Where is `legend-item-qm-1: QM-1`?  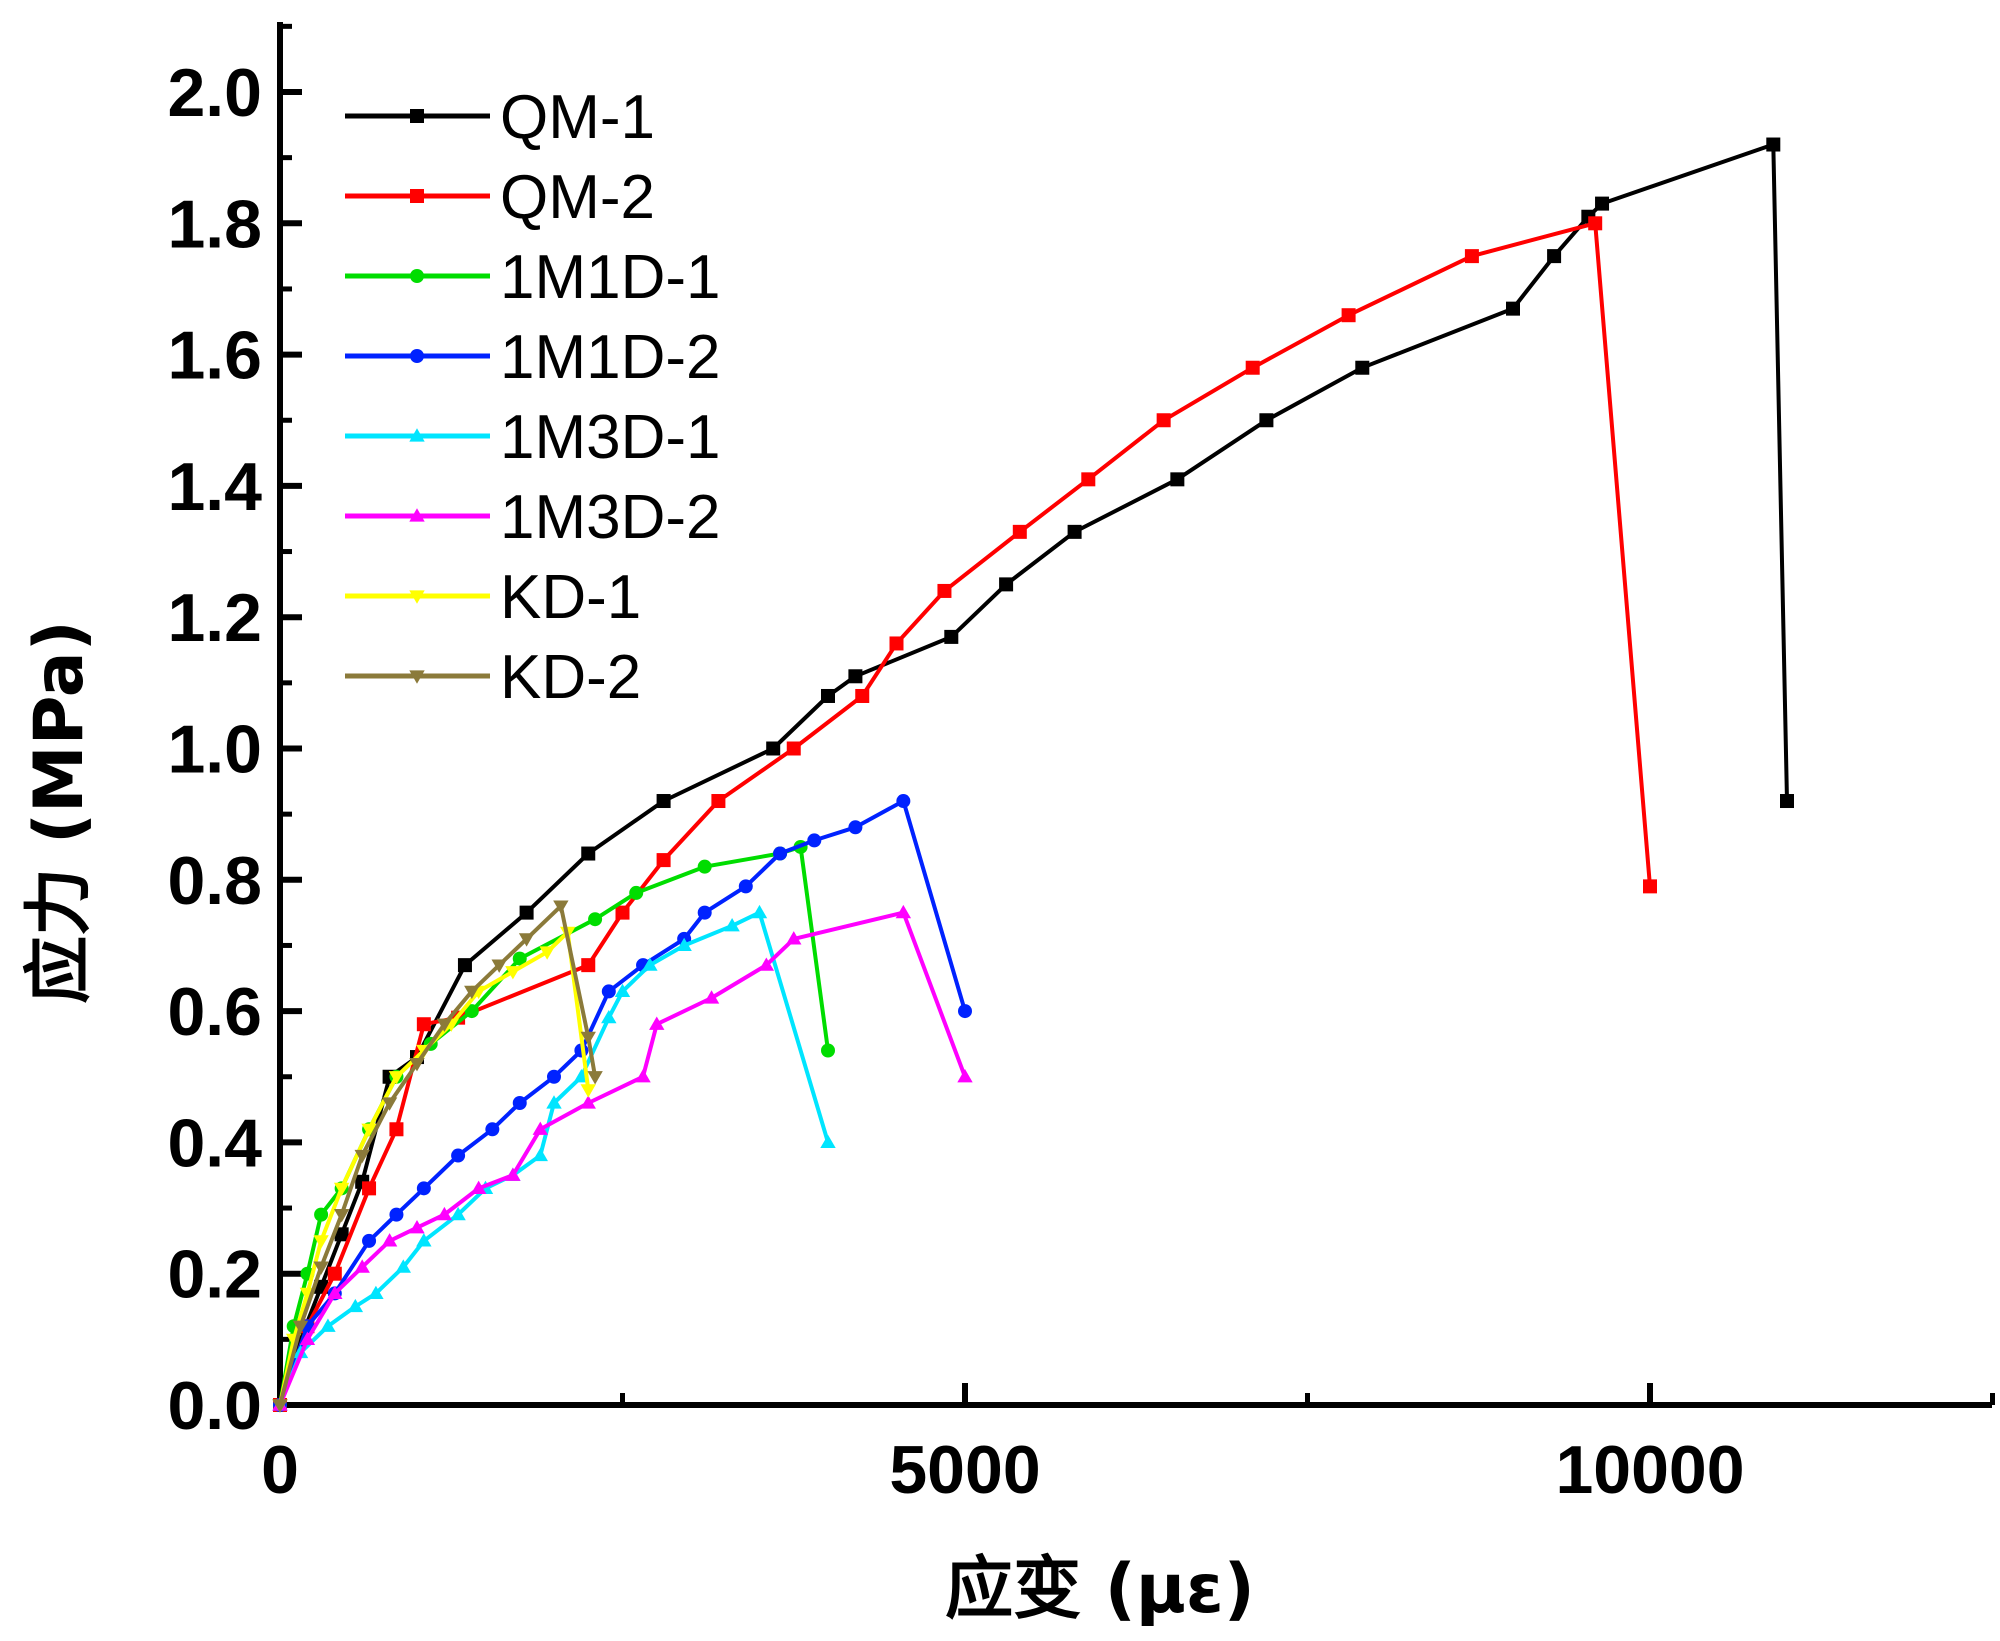 legend-item-qm-1: QM-1 is located at coordinates (500, 117).